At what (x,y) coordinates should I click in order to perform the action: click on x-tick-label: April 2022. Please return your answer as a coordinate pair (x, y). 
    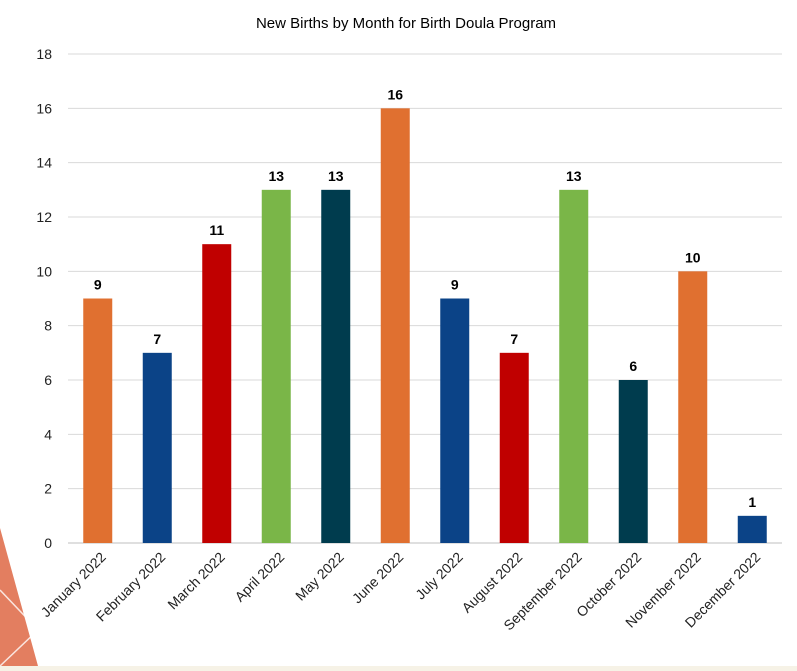
    Looking at the image, I should click on (259, 577).